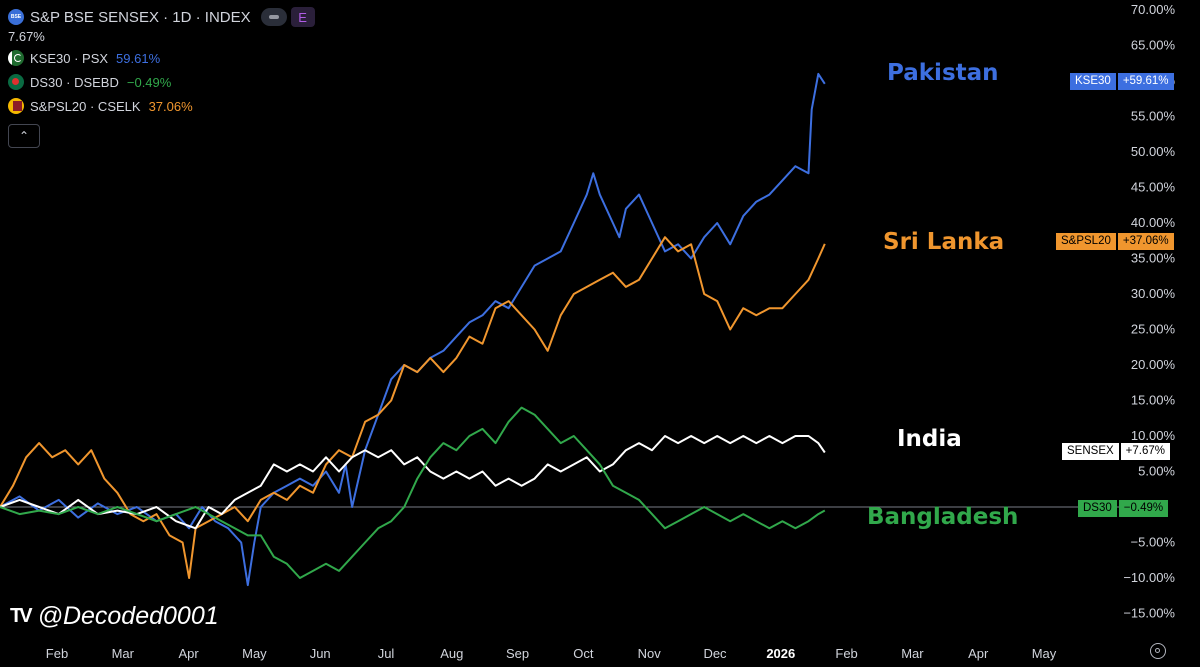  I want to click on price-tag-kse30: KSE30 +59.61%, so click(1122, 81).